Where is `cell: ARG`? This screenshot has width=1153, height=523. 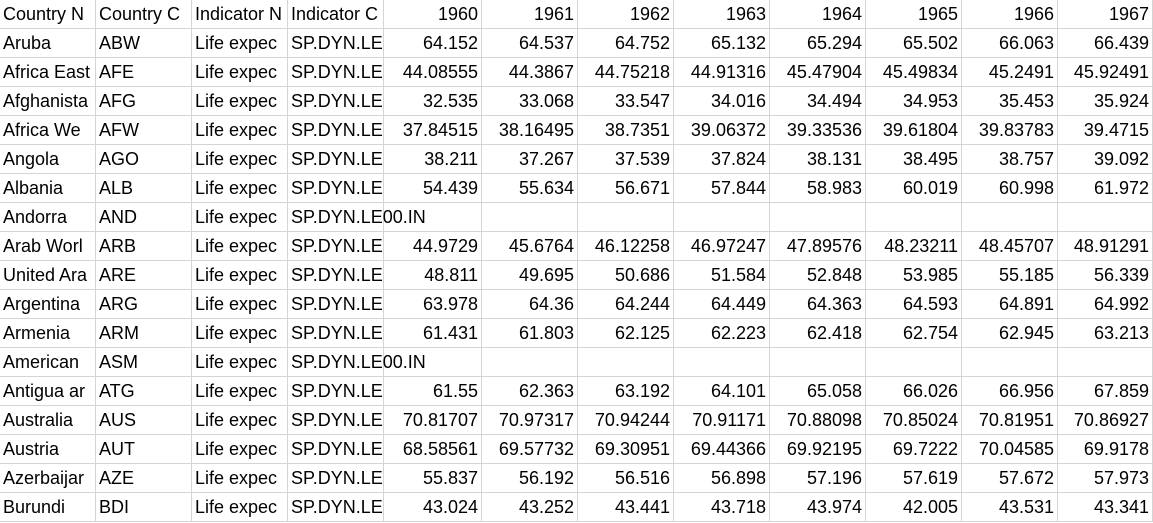 cell: ARG is located at coordinates (144, 304).